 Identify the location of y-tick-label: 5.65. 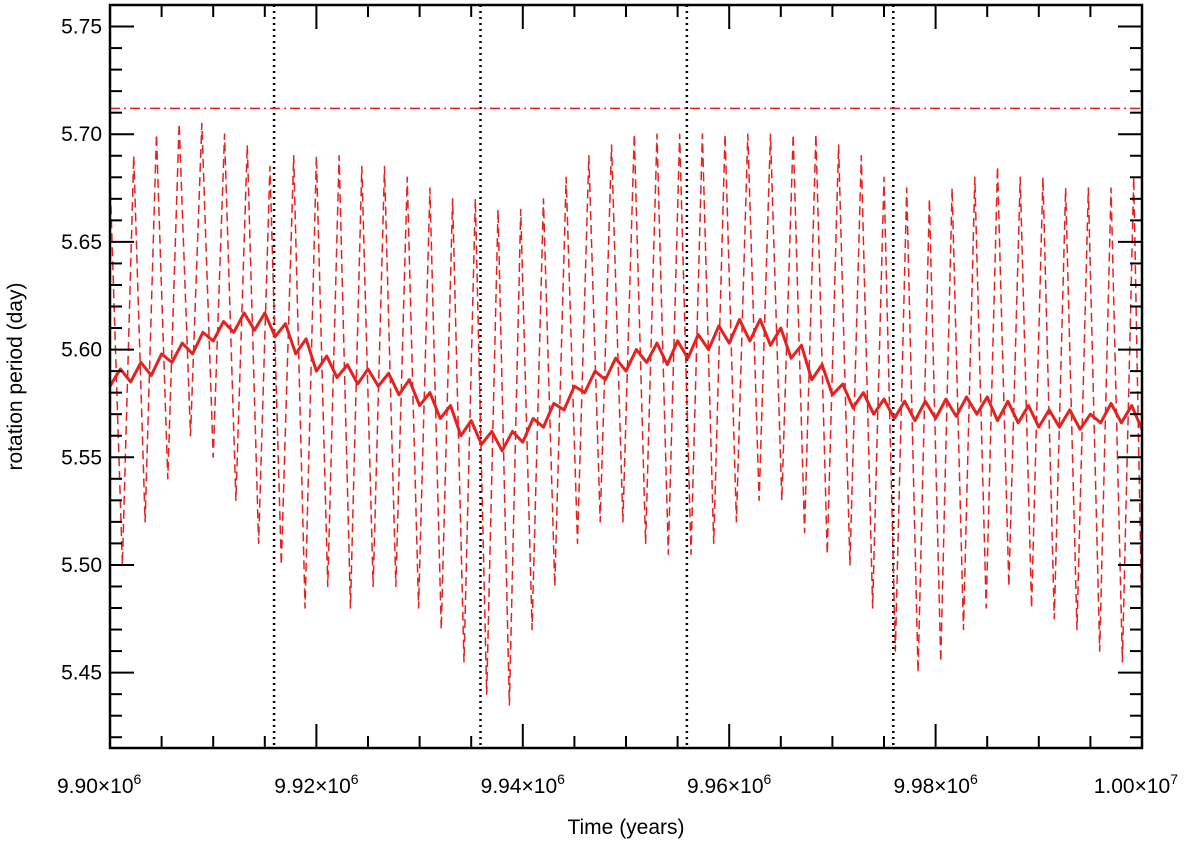
(81, 242).